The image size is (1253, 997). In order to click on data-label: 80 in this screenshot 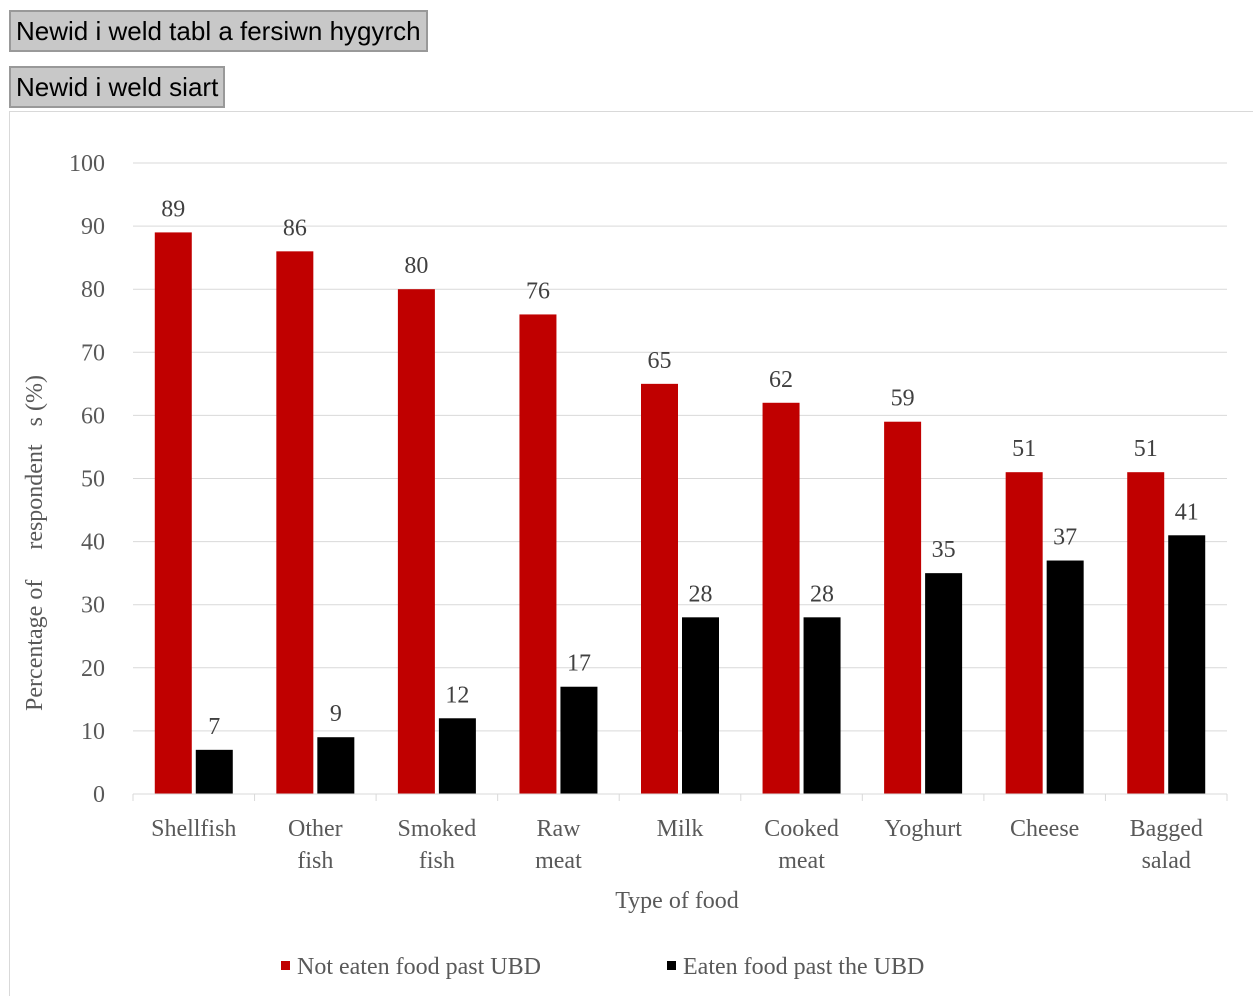, I will do `click(416, 266)`.